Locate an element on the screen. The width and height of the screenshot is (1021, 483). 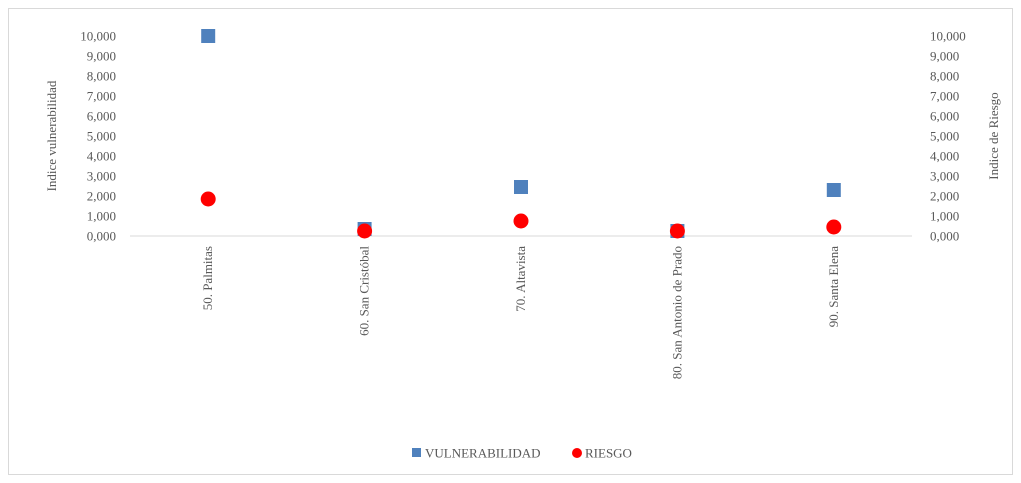
legend-label: VULNERABILIDAD is located at coordinates (483, 453).